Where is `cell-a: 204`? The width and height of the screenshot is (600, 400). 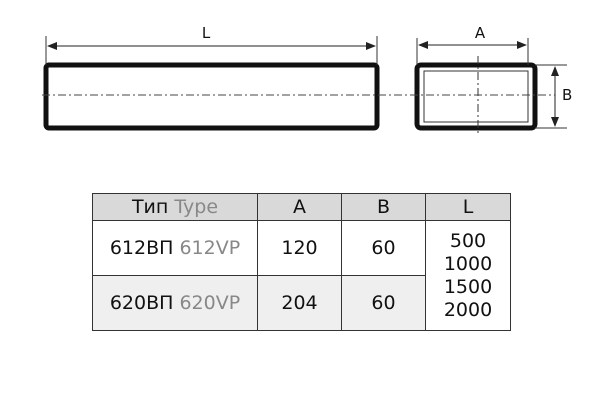
cell-a: 204 is located at coordinates (299, 303).